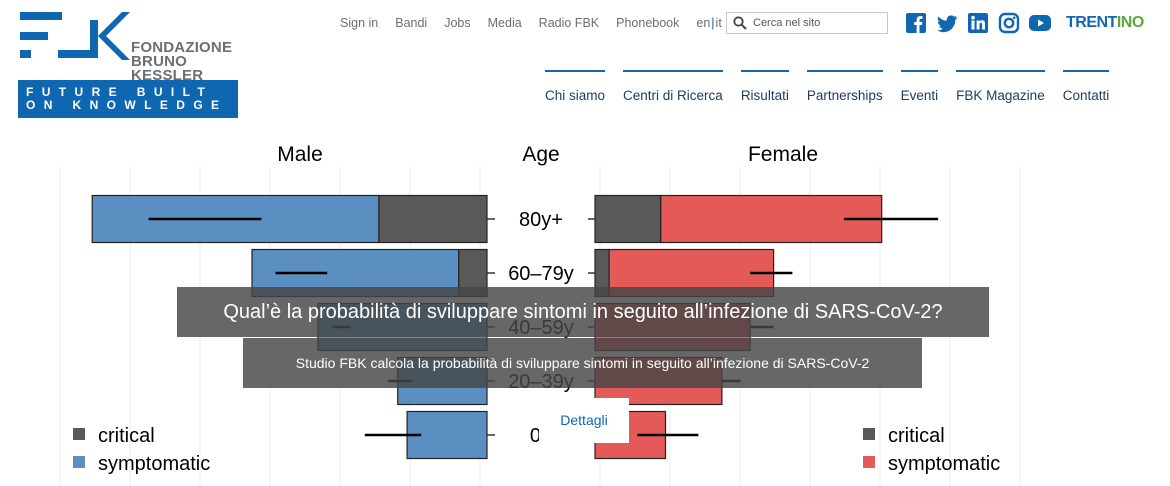  What do you see at coordinates (844, 86) in the screenshot?
I see `nav-partnerships: Partnerships` at bounding box center [844, 86].